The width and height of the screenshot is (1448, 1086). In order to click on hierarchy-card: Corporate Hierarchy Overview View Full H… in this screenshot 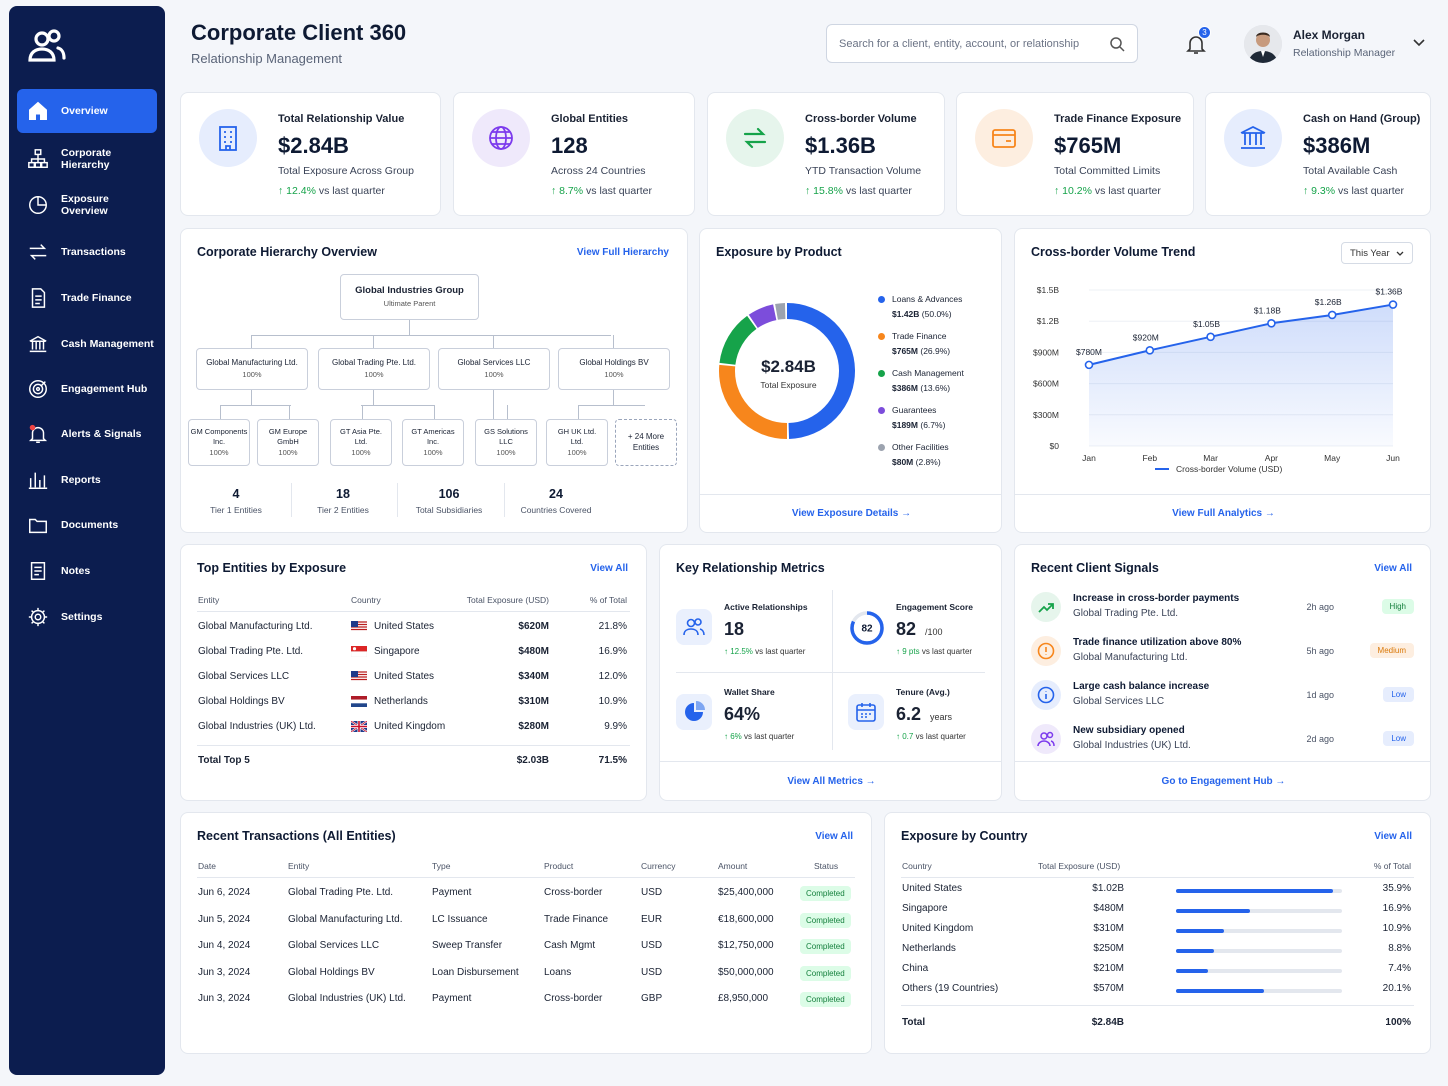, I will do `click(434, 380)`.